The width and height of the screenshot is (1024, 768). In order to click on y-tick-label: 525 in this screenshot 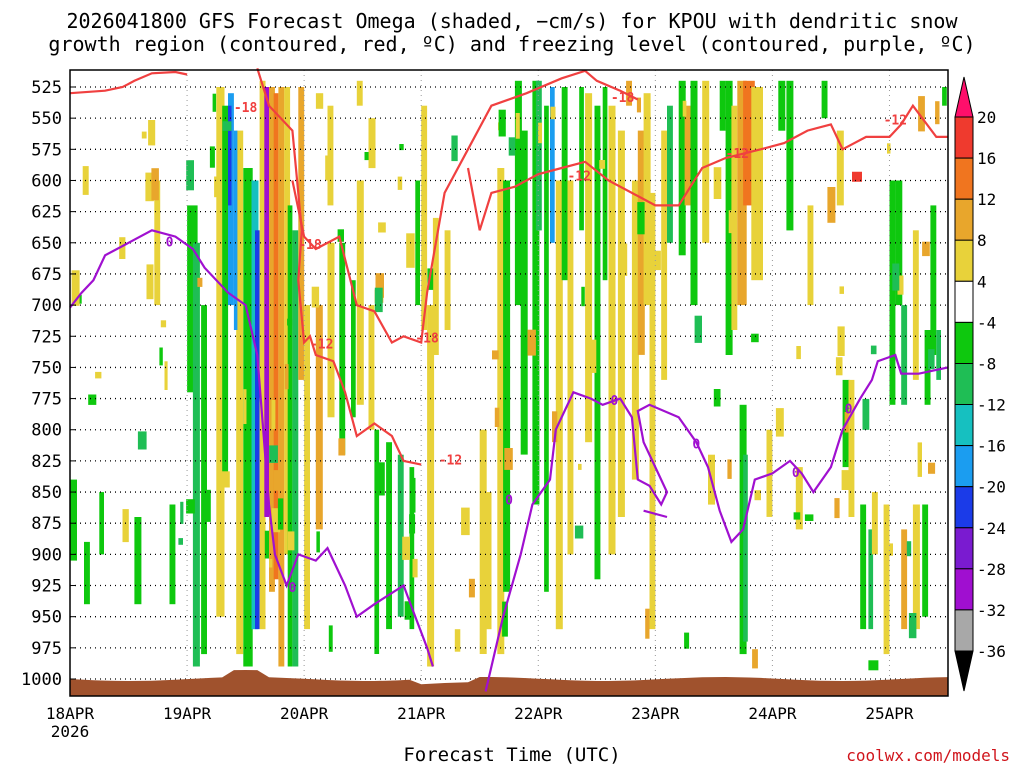, I will do `click(46, 88)`.